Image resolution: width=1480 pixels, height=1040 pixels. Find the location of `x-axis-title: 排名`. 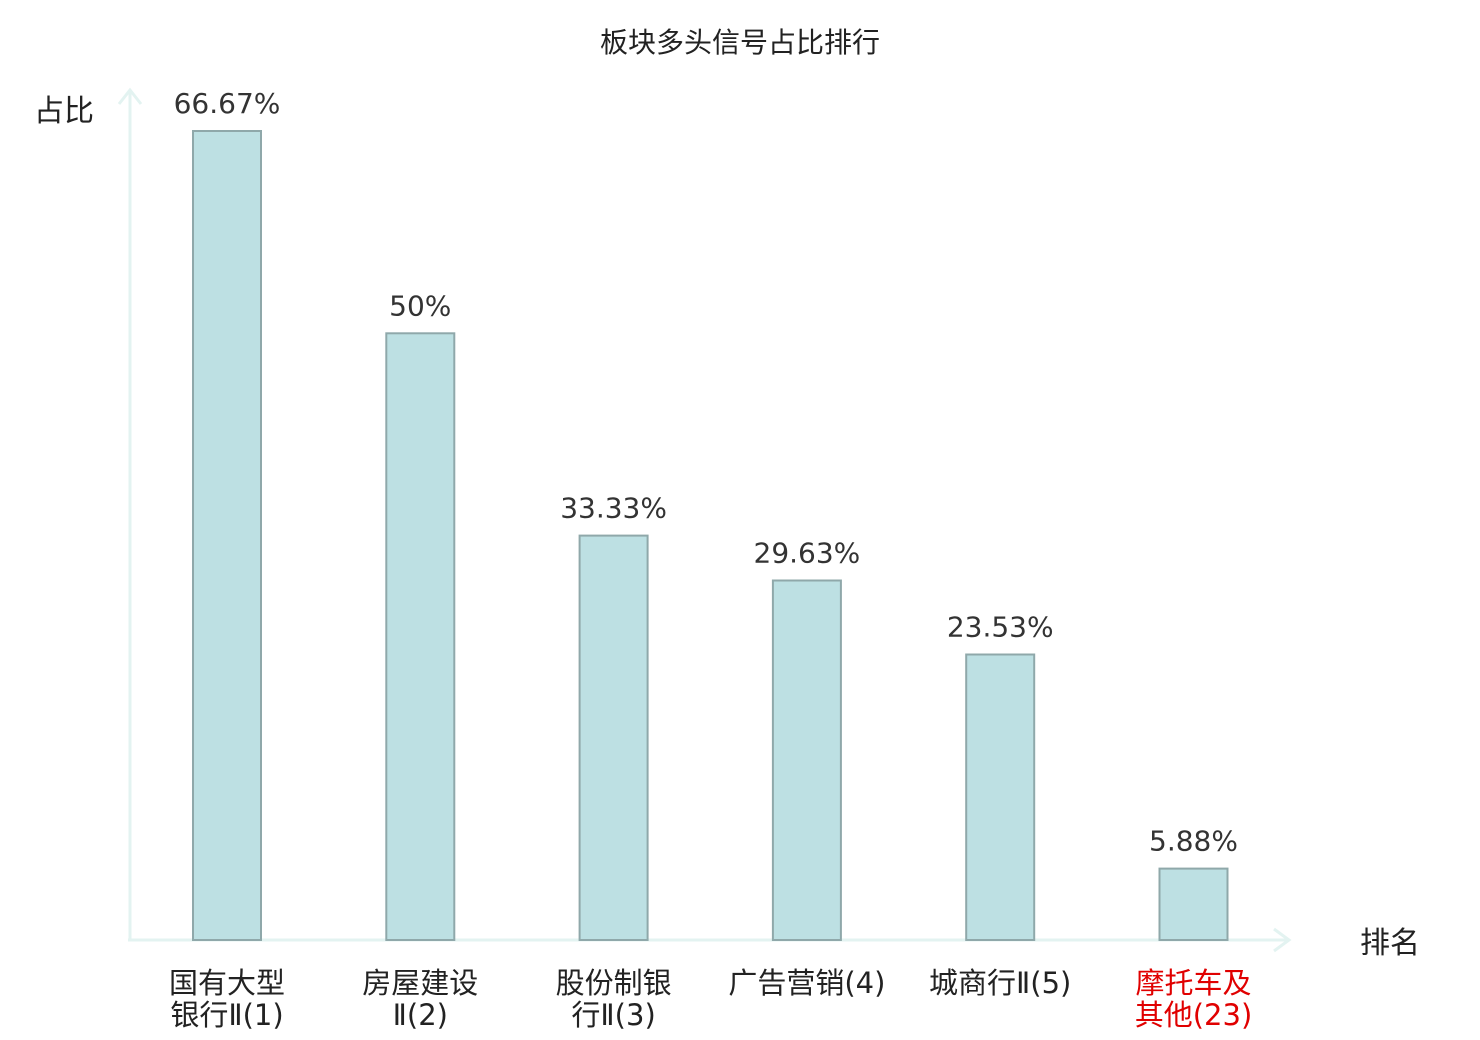

x-axis-title: 排名 is located at coordinates (1390, 943).